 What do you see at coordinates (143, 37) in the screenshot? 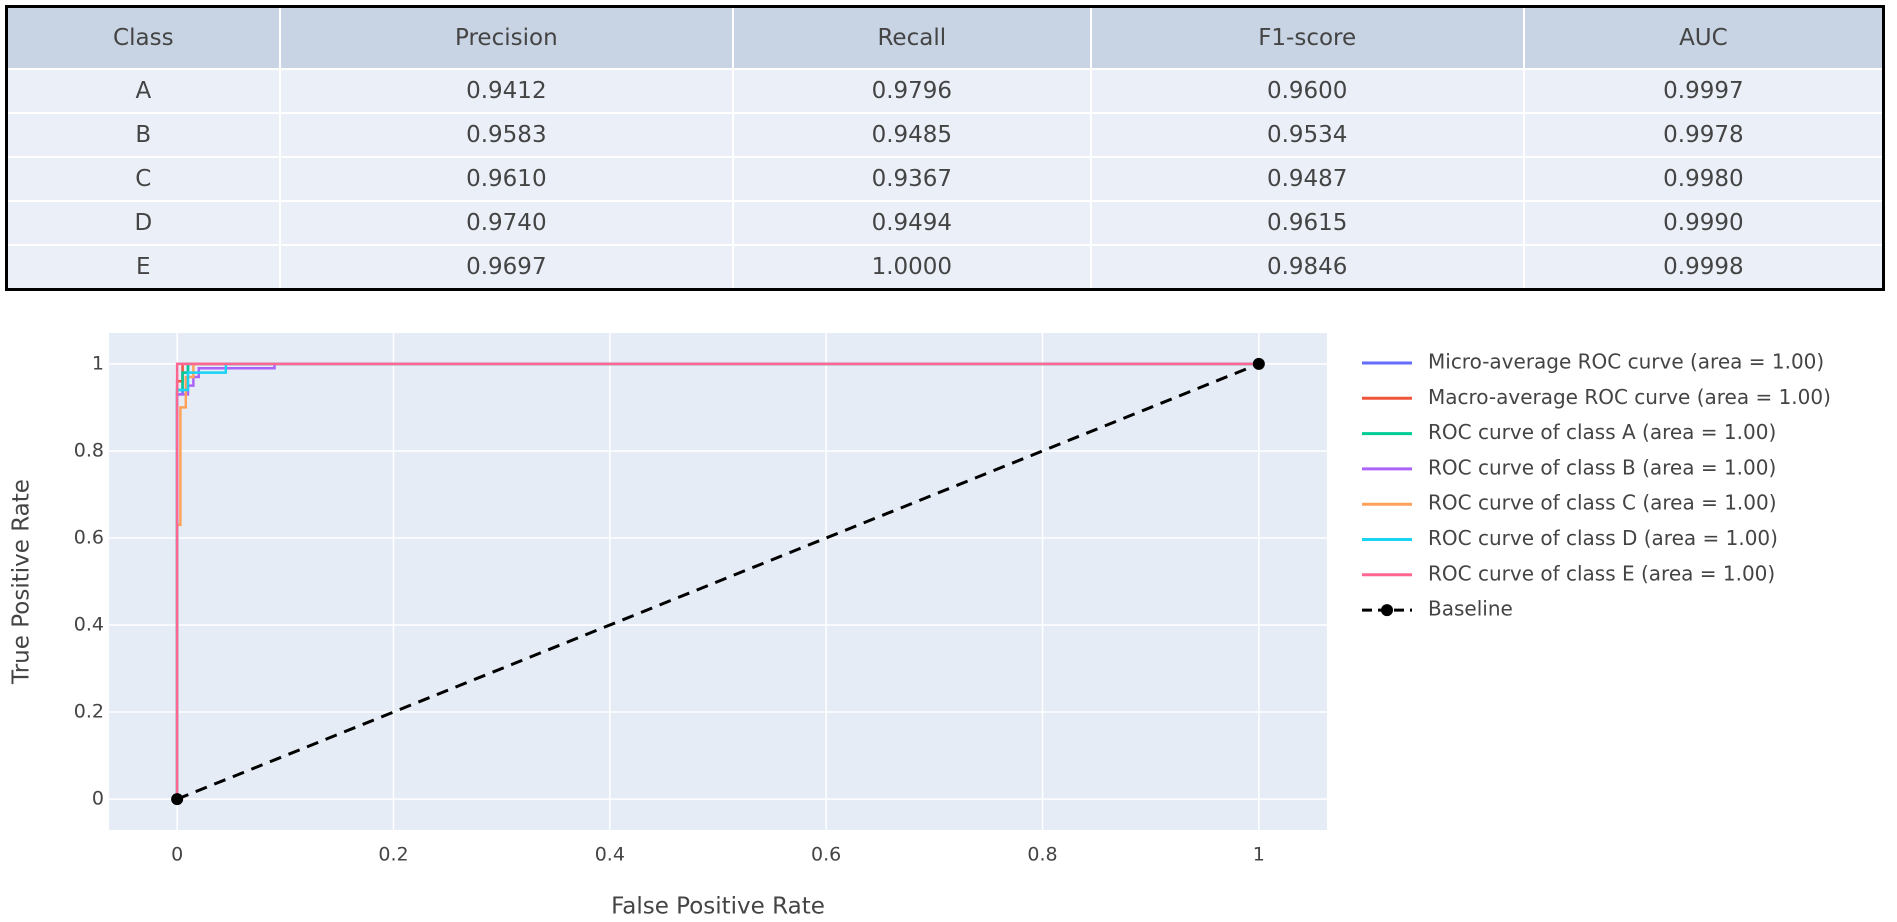
I see `table-cell: Class` at bounding box center [143, 37].